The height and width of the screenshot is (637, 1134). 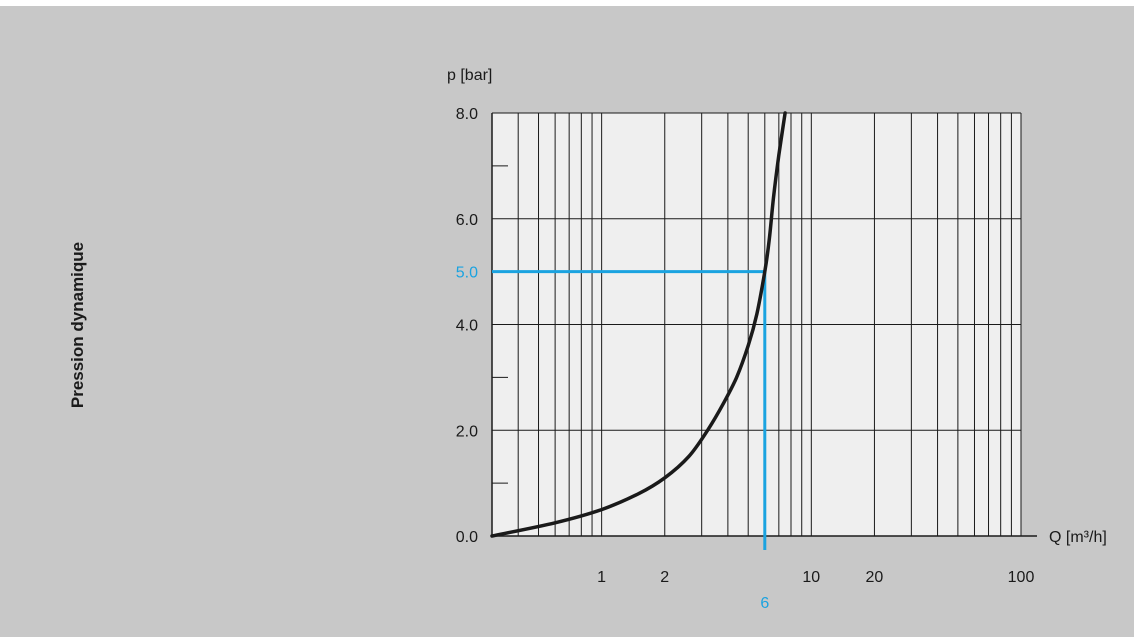 I want to click on x-tick-label: 1, so click(x=601, y=577).